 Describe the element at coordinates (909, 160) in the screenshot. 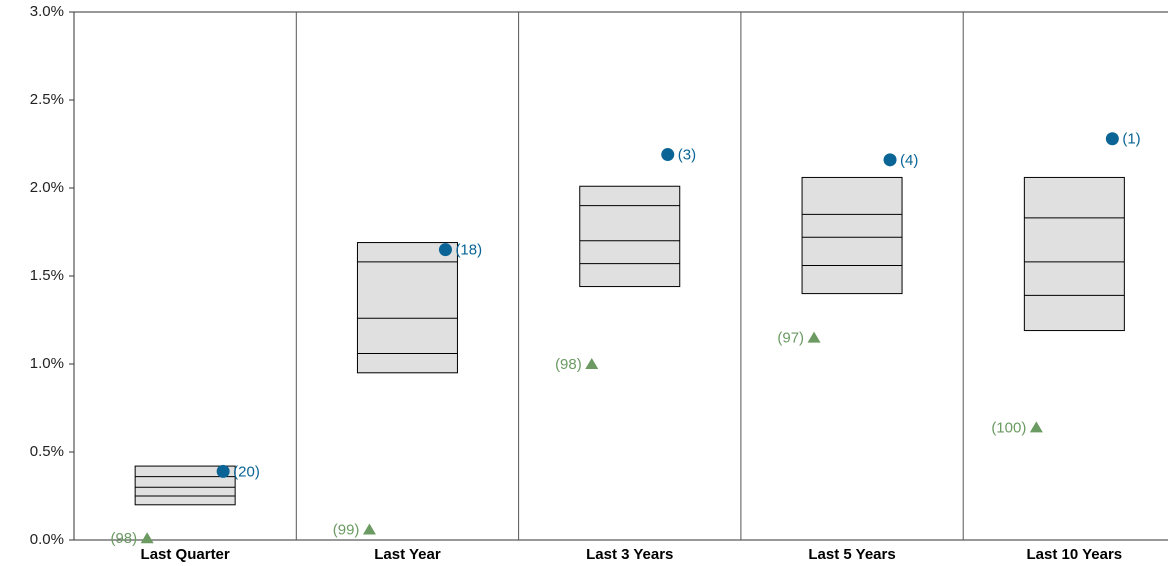

I see `fund-label: (4)` at that location.